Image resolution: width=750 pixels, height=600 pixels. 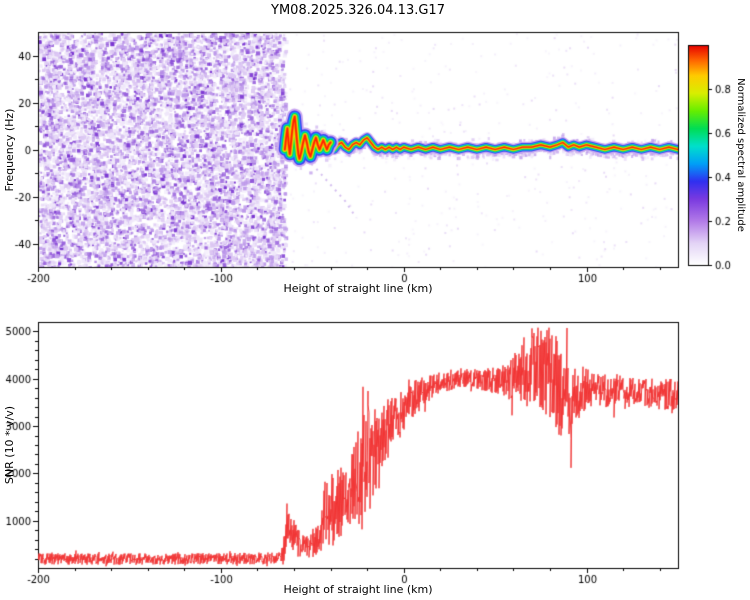 What do you see at coordinates (358, 10) in the screenshot?
I see `page-title: YM08.2025.326.04.13.G17` at bounding box center [358, 10].